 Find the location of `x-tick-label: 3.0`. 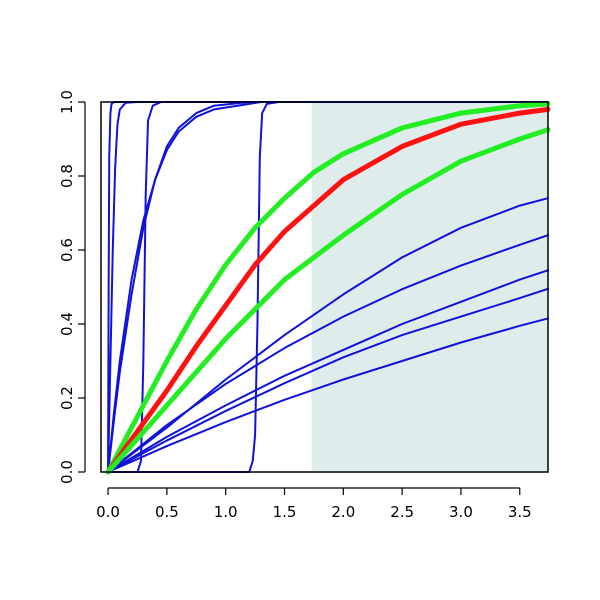

x-tick-label: 3.0 is located at coordinates (461, 512).